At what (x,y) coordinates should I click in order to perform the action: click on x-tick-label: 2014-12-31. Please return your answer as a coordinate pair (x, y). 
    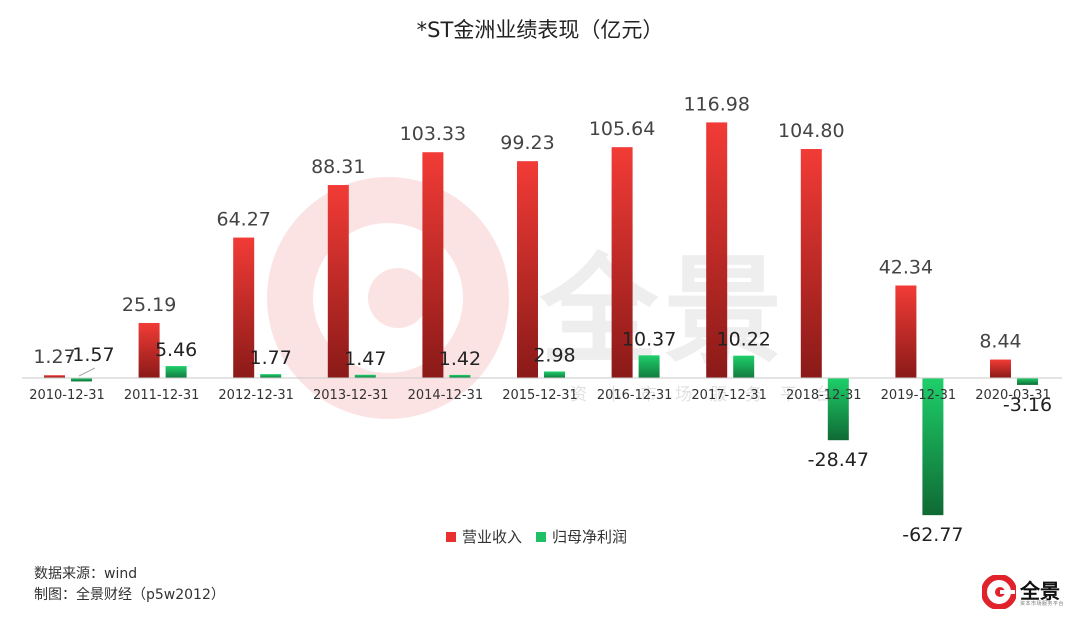
    Looking at the image, I should click on (446, 395).